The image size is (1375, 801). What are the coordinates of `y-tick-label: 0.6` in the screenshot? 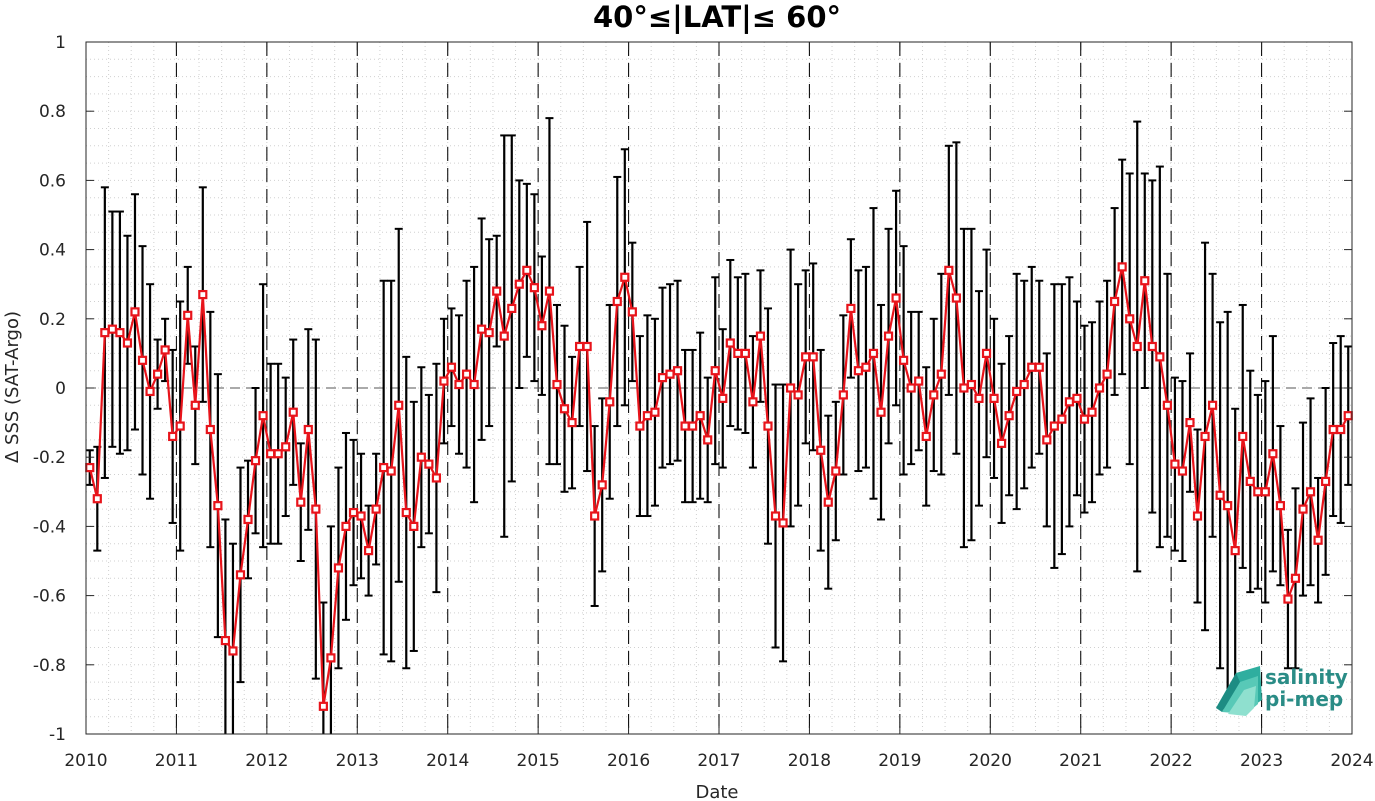 It's located at (52, 181).